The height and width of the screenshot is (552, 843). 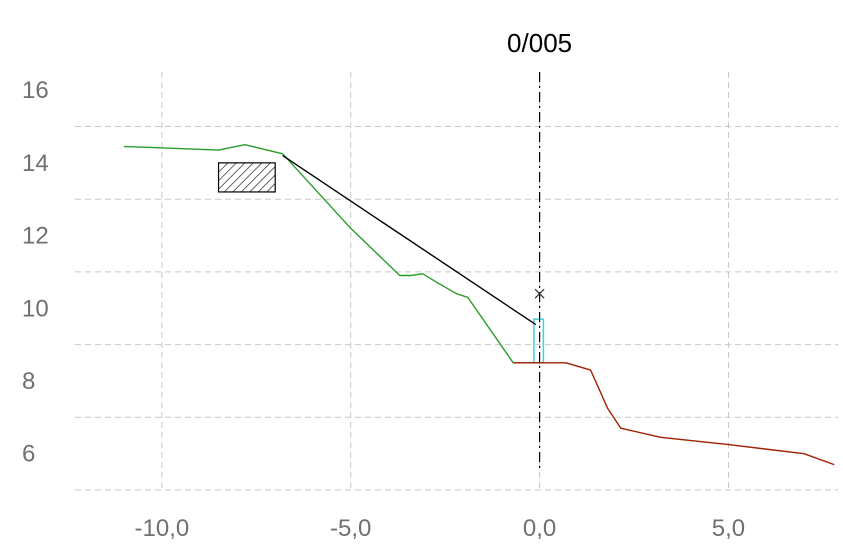 What do you see at coordinates (350, 528) in the screenshot?
I see `x-tick-label: -5,0` at bounding box center [350, 528].